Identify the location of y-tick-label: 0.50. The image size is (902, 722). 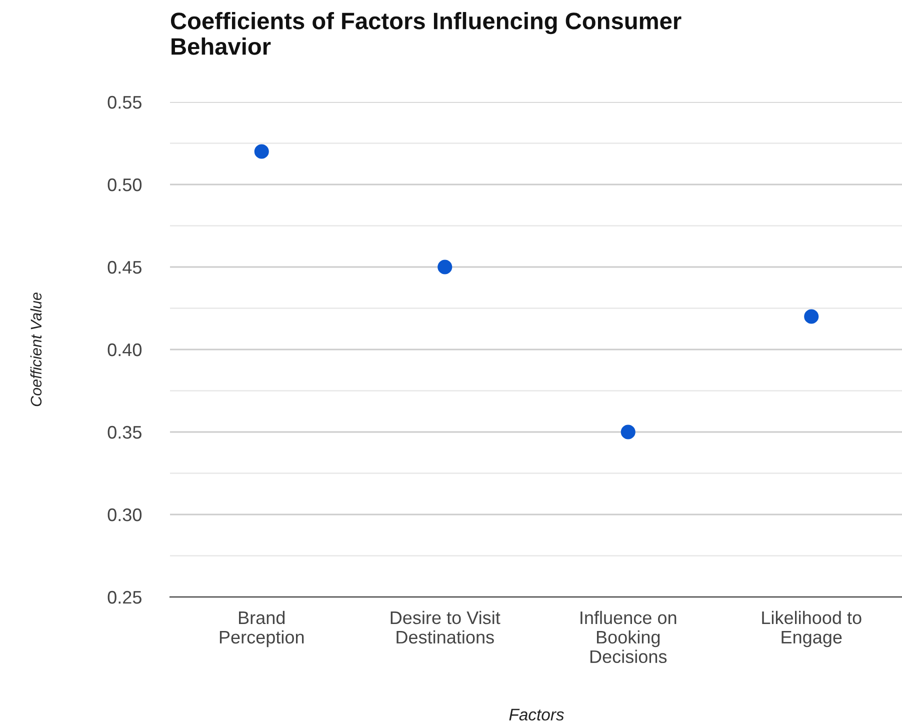
(125, 185).